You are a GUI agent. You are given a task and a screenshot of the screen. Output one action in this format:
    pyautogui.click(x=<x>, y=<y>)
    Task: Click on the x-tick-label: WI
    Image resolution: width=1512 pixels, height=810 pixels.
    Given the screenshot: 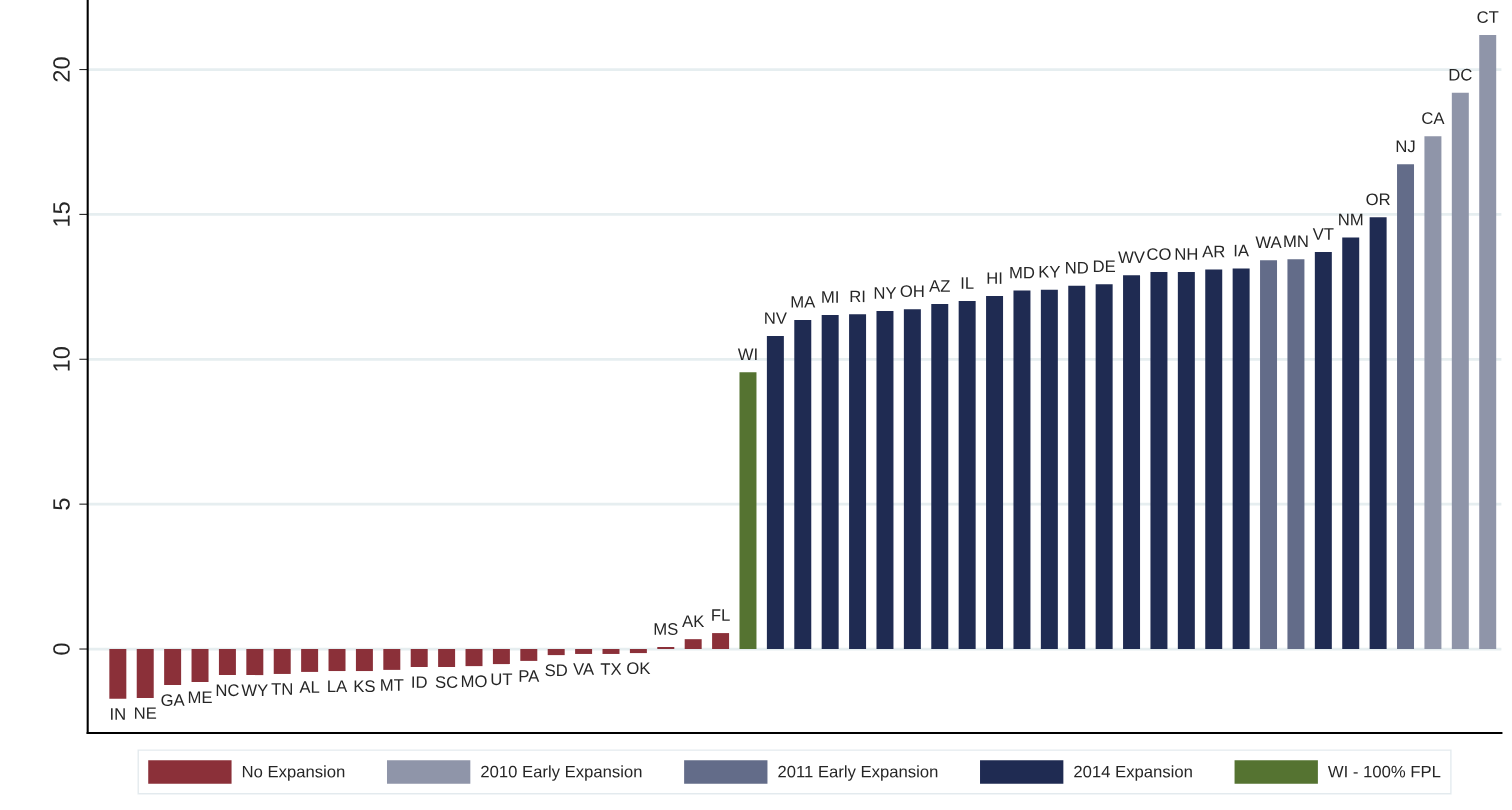 What is the action you would take?
    pyautogui.click(x=747, y=354)
    